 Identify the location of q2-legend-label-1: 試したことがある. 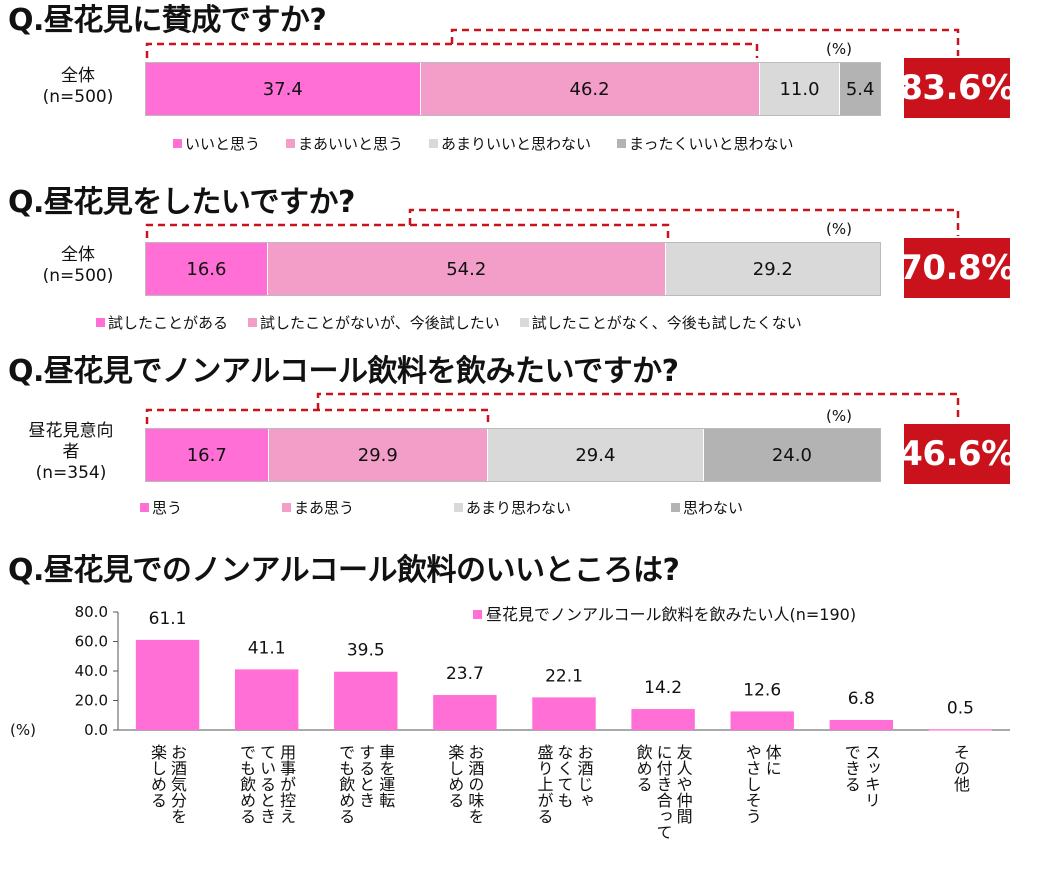
(168, 323).